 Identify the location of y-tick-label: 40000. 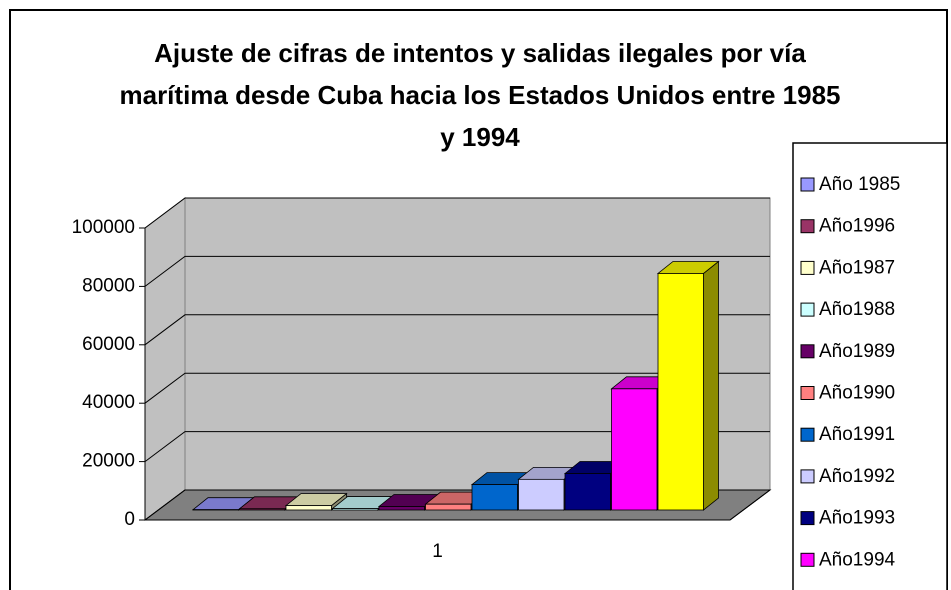
(108, 402).